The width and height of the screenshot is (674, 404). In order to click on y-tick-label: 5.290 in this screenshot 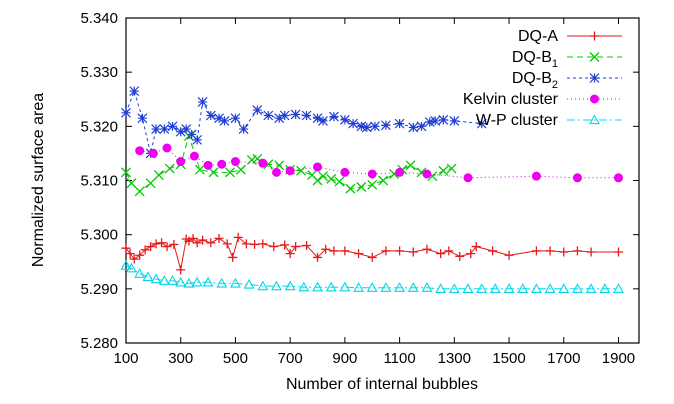, I will do `click(99, 289)`.